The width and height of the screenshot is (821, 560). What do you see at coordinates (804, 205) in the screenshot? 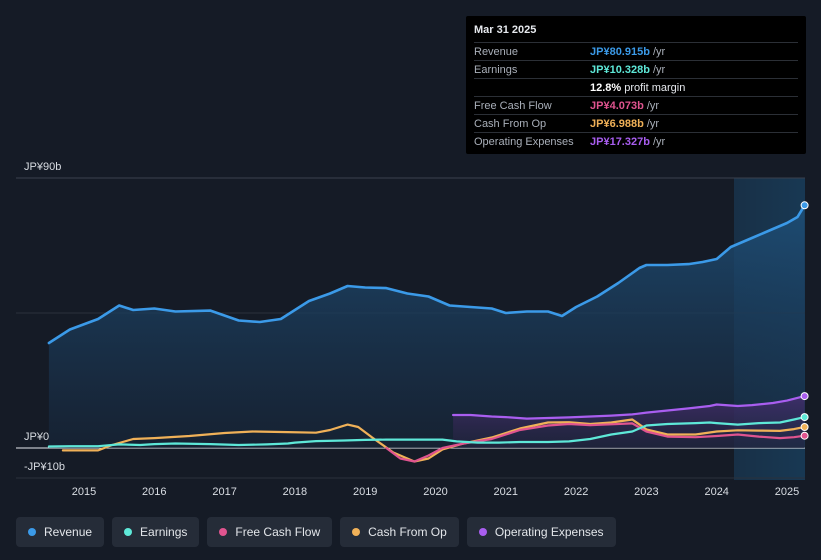
I see `endpoint-revenue` at bounding box center [804, 205].